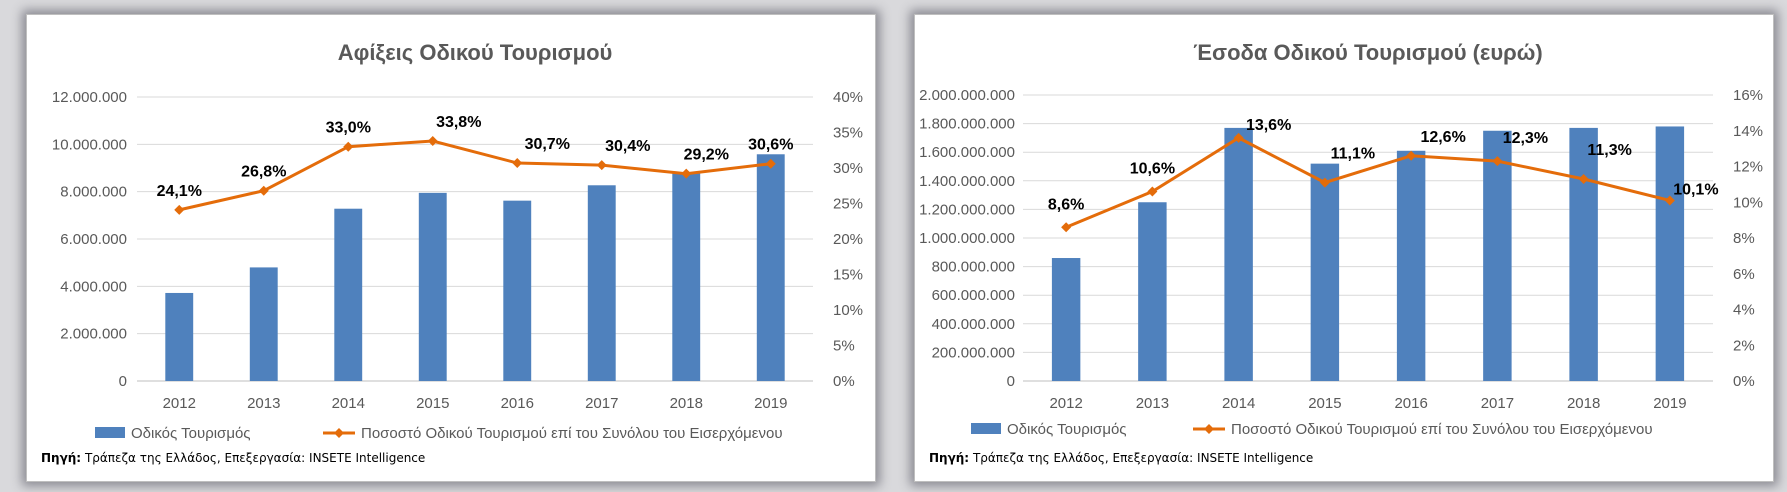  I want to click on left-axis-tick: 1.200.000.000, so click(967, 209).